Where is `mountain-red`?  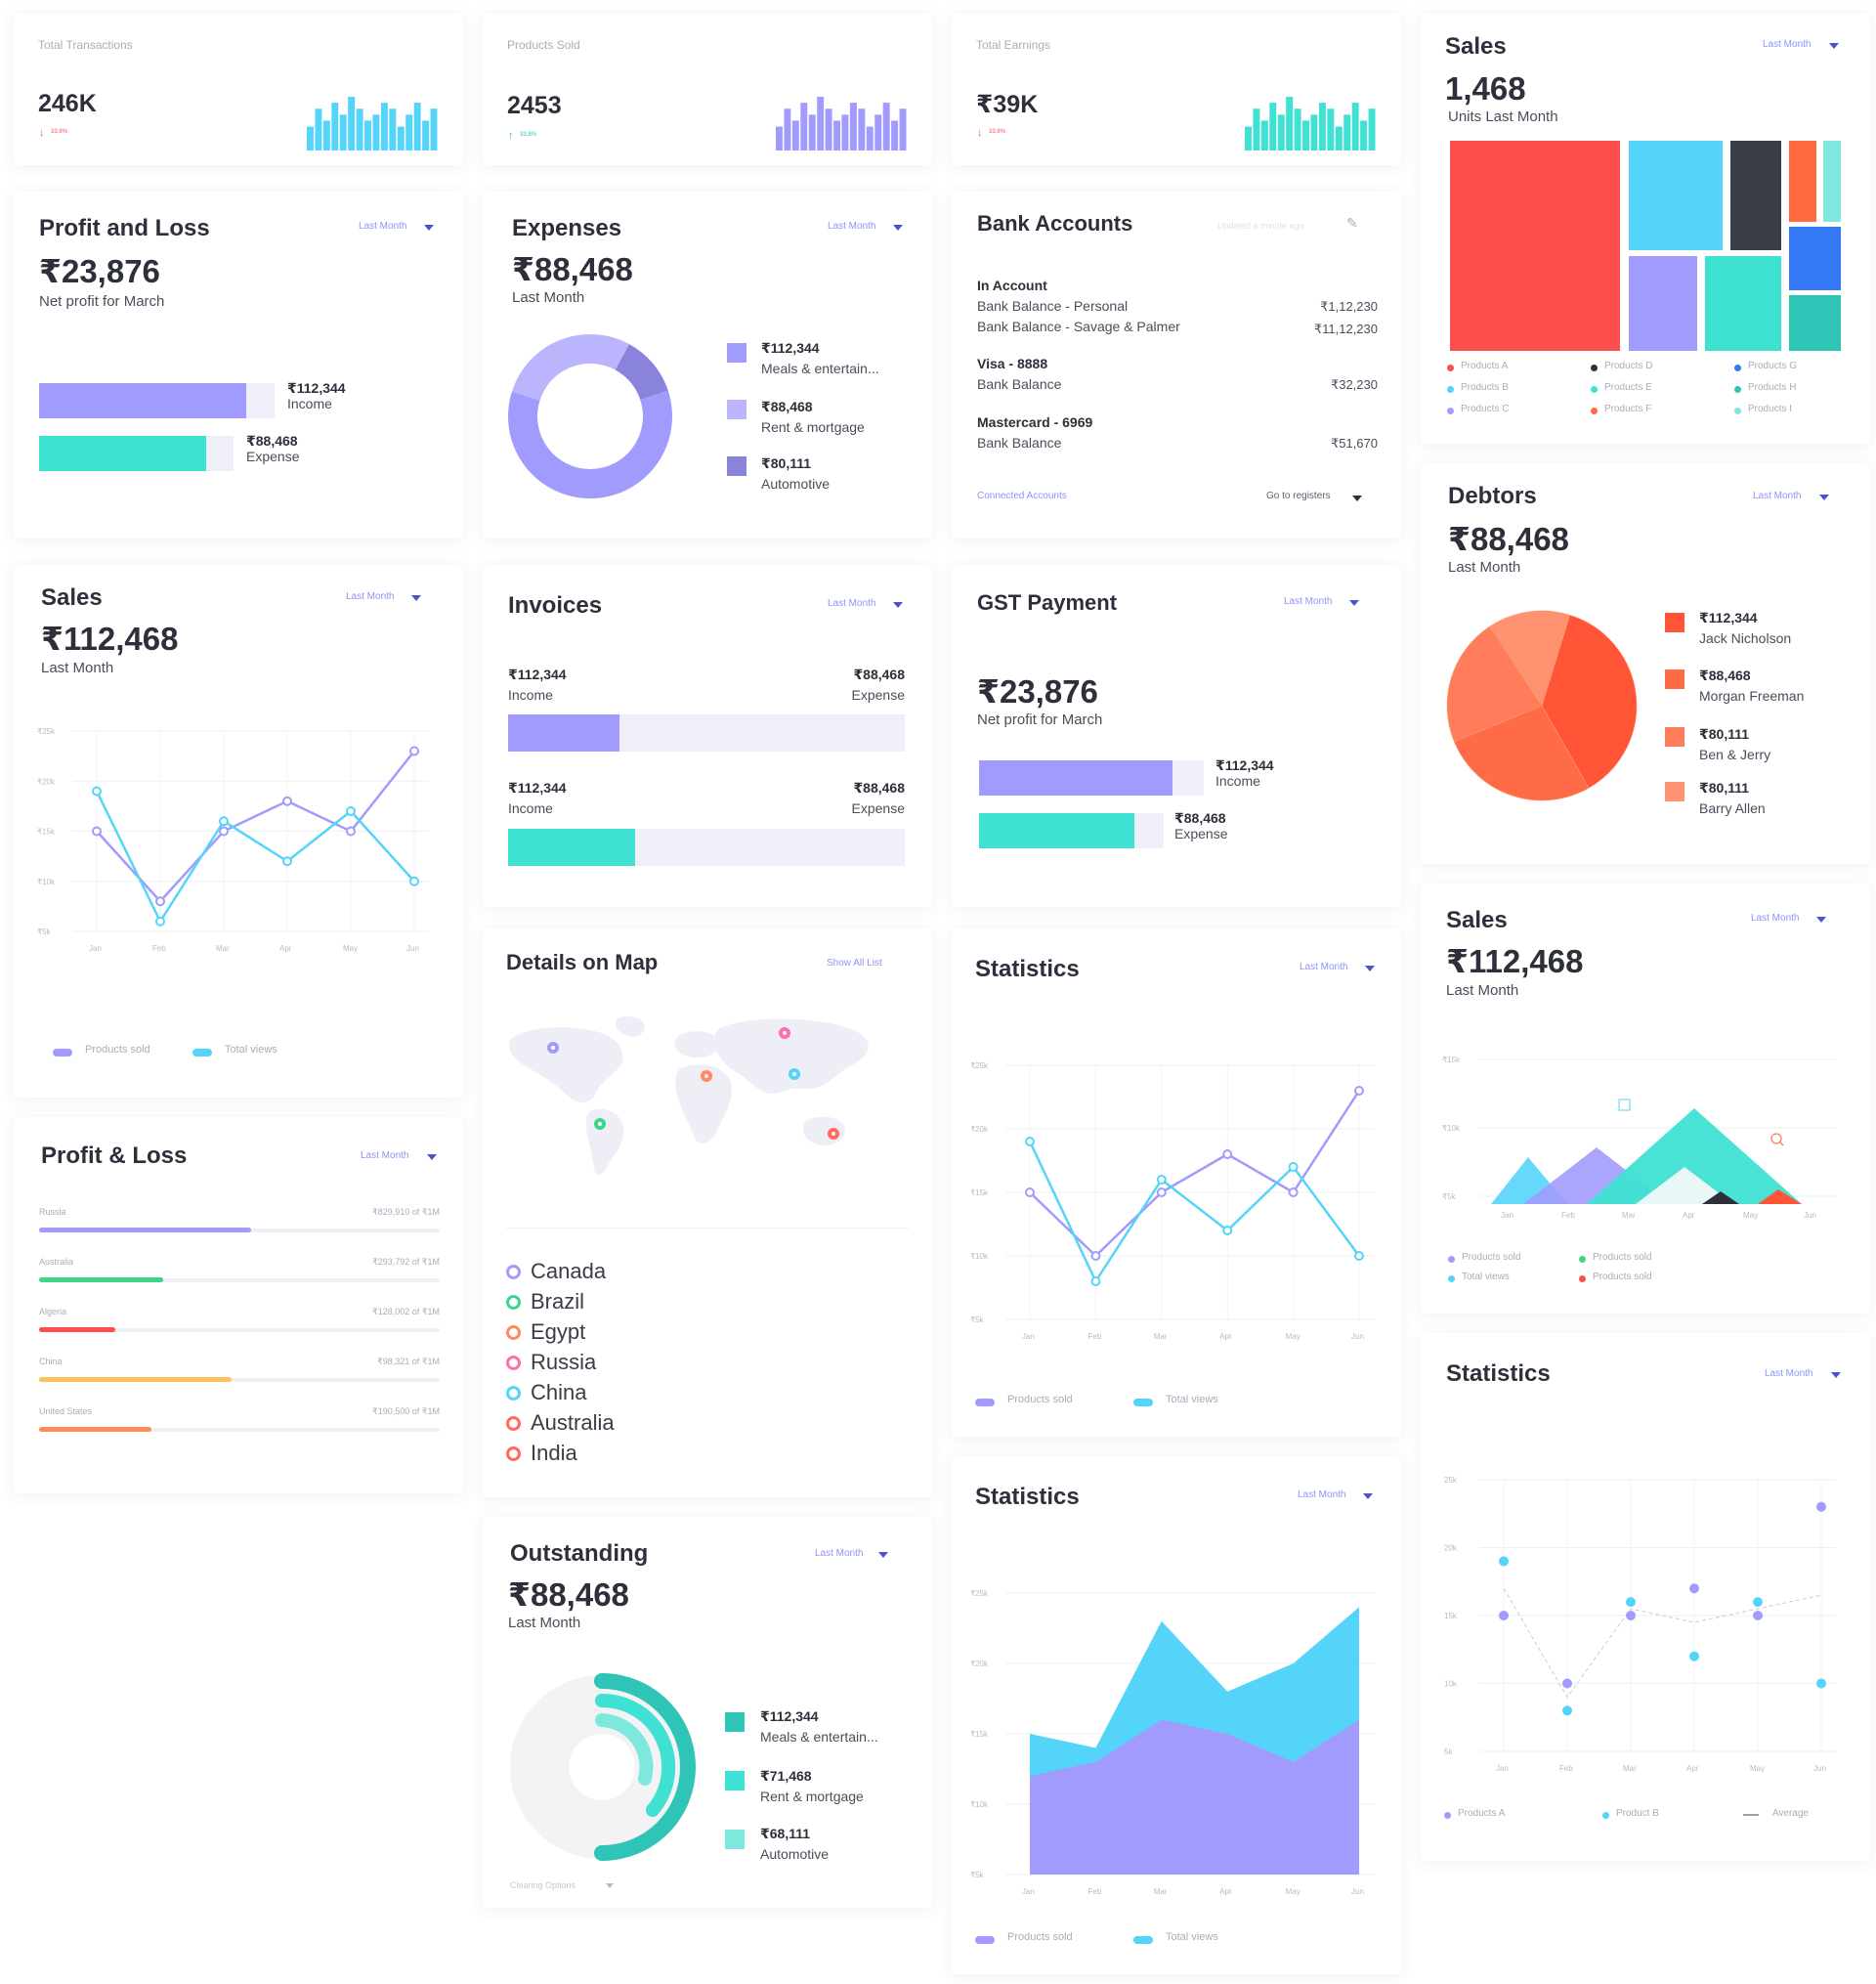 mountain-red is located at coordinates (1780, 1196).